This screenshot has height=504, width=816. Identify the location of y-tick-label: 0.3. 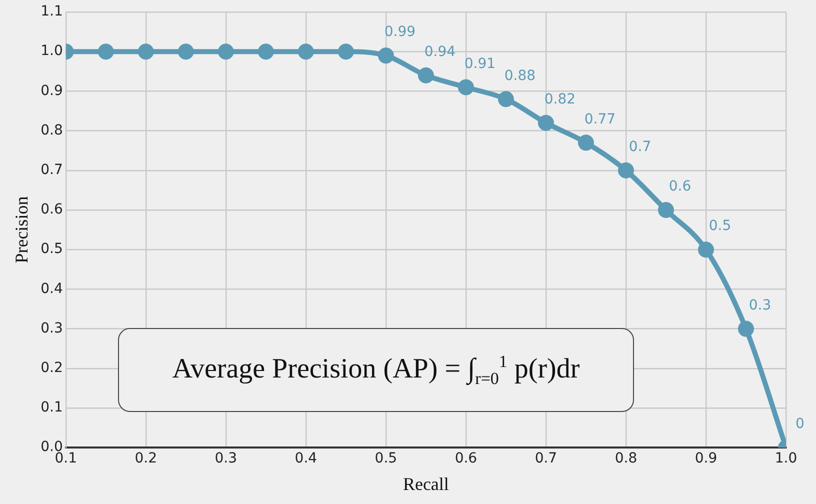
(51, 328).